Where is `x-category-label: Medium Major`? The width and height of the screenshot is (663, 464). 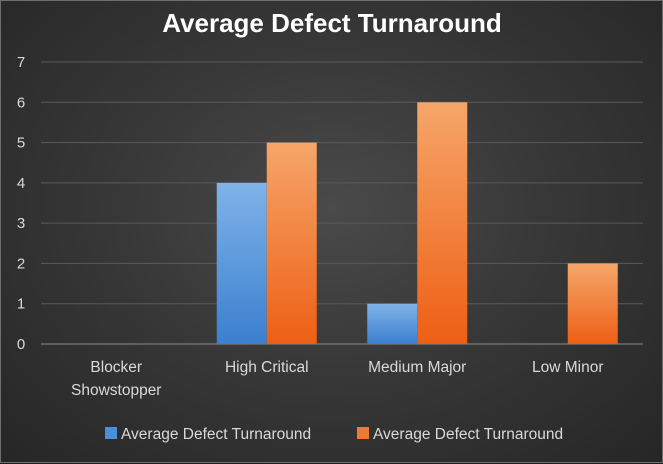 x-category-label: Medium Major is located at coordinates (417, 367).